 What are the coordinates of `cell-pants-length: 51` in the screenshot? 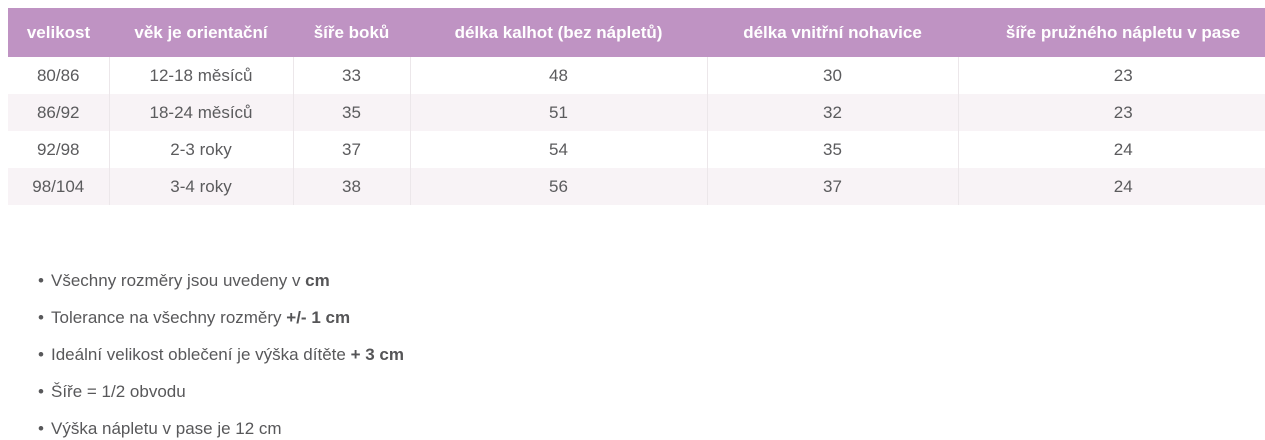 It's located at (558, 112).